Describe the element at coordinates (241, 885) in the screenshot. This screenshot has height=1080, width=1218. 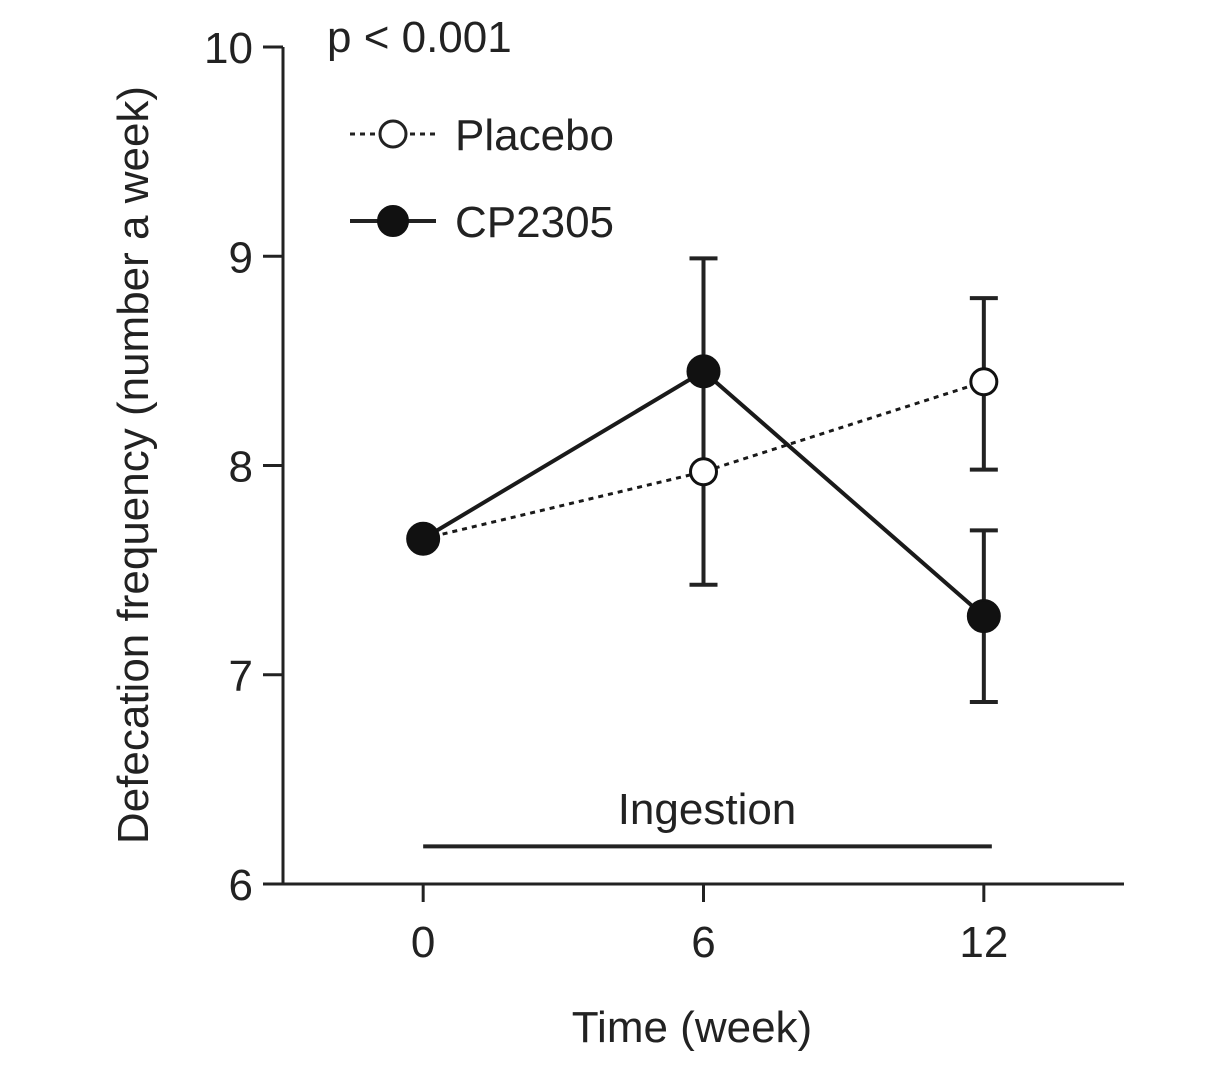
I see `y-tick-label: 6` at that location.